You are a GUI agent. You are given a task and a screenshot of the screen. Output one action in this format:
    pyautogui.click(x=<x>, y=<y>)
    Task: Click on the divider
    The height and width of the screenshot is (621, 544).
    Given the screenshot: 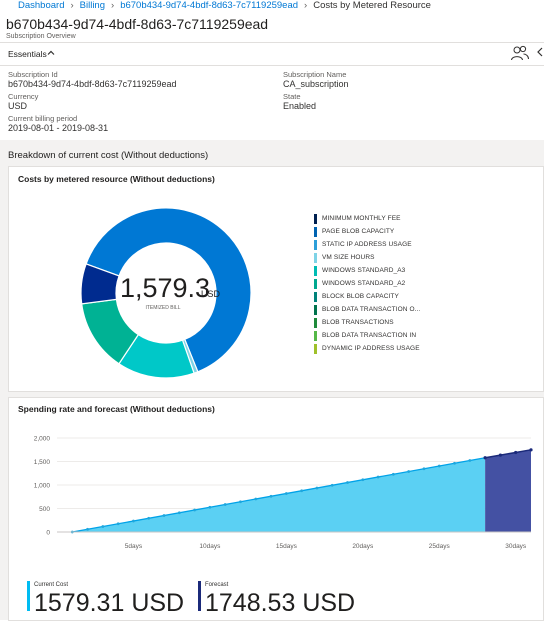 What is the action you would take?
    pyautogui.click(x=272, y=42)
    